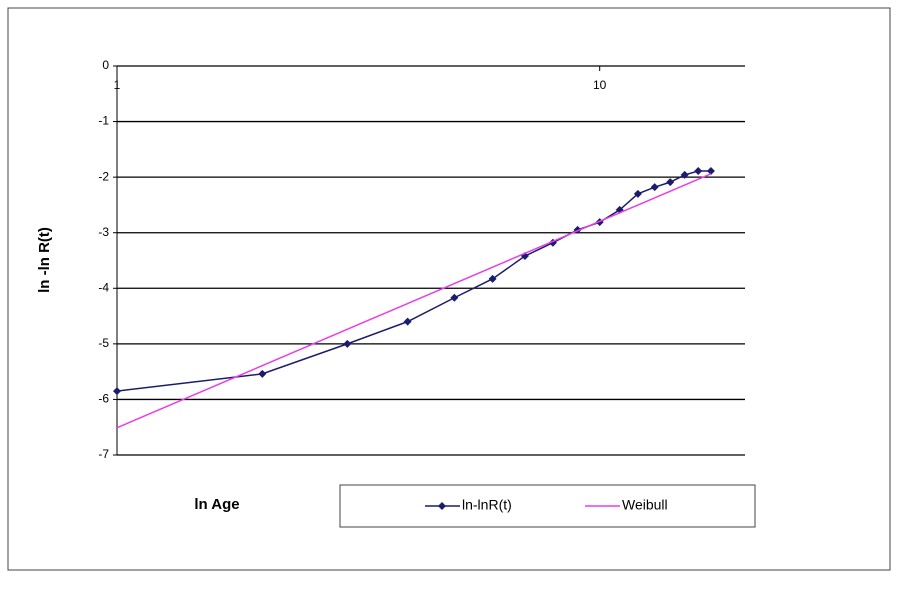 Image resolution: width=900 pixels, height=602 pixels. Describe the element at coordinates (103, 121) in the screenshot. I see `y-tick-label: -1` at that location.